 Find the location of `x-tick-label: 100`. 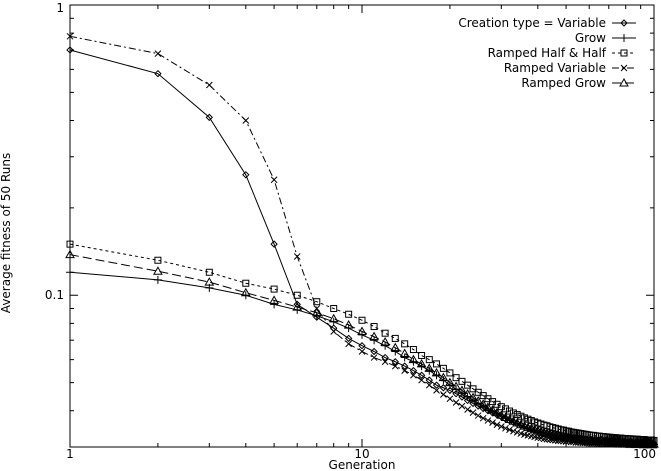

x-tick-label: 100 is located at coordinates (644, 454).